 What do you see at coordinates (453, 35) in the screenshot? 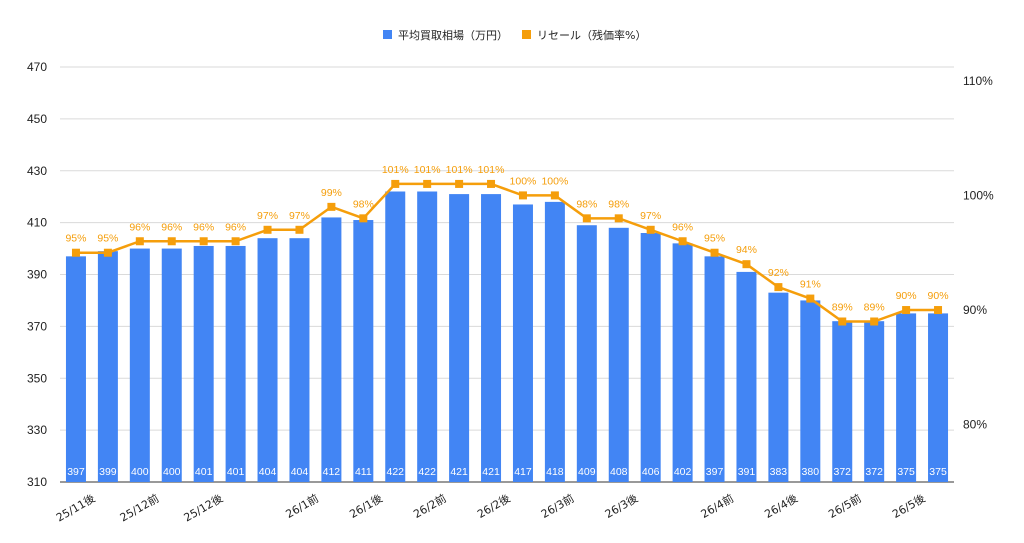
I see `legend-bar-label: 平均買取相場（万円）` at bounding box center [453, 35].